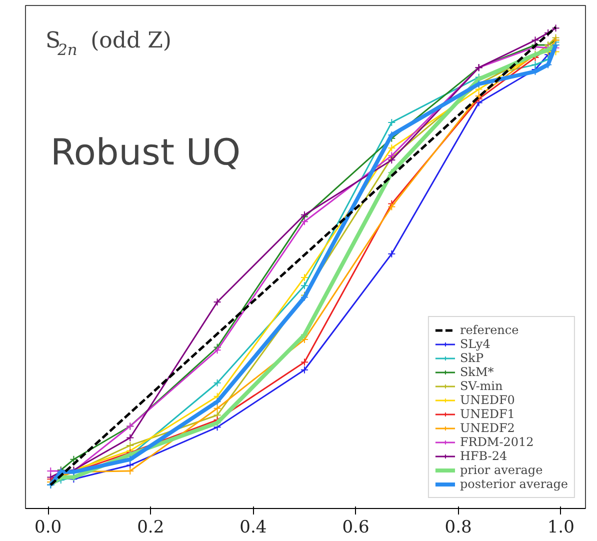  What do you see at coordinates (489, 330) in the screenshot?
I see `legend-label: reference` at bounding box center [489, 330].